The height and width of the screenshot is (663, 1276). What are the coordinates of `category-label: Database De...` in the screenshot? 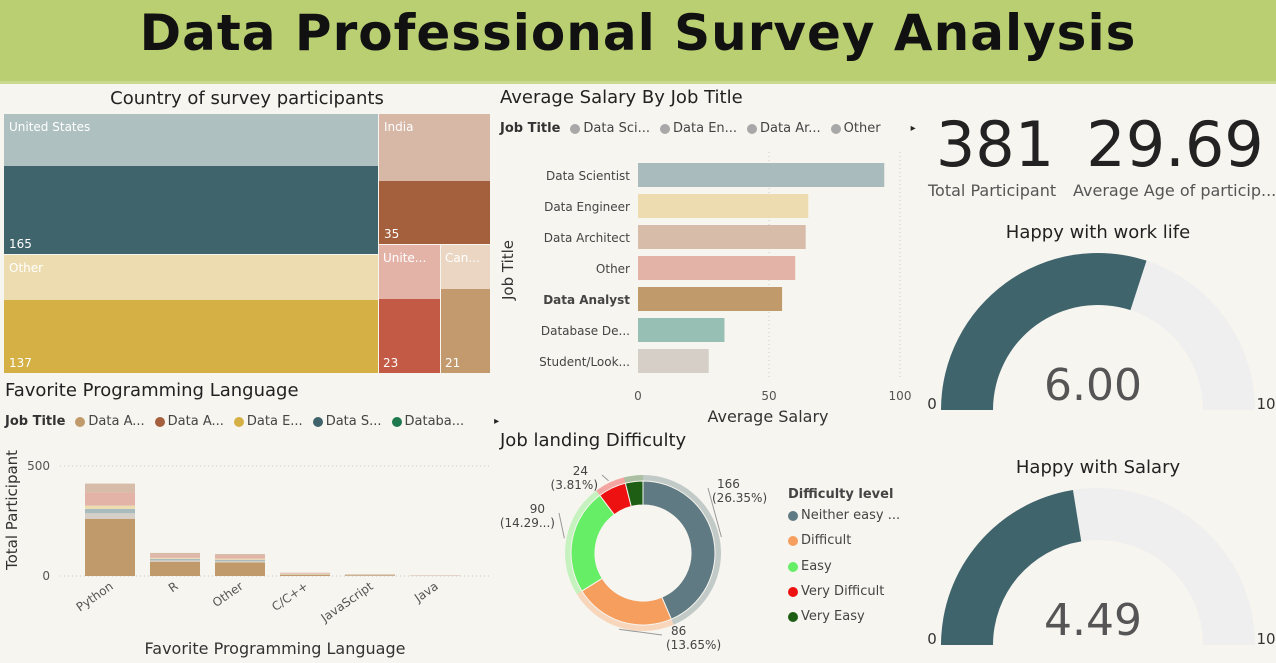 It's located at (585, 331).